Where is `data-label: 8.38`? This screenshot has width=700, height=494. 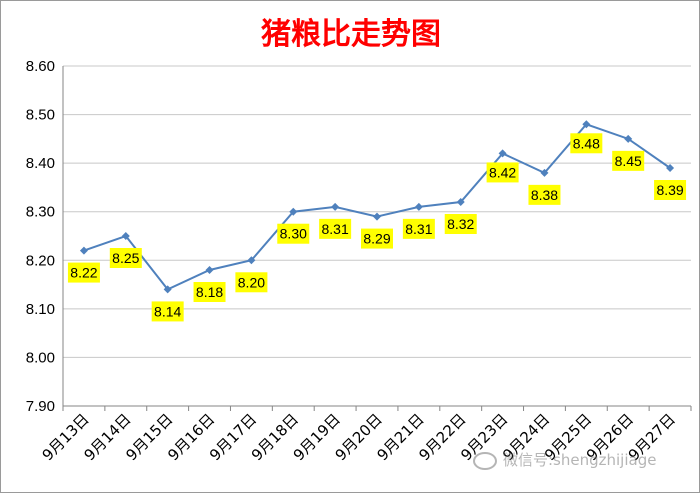
data-label: 8.38 is located at coordinates (544, 194).